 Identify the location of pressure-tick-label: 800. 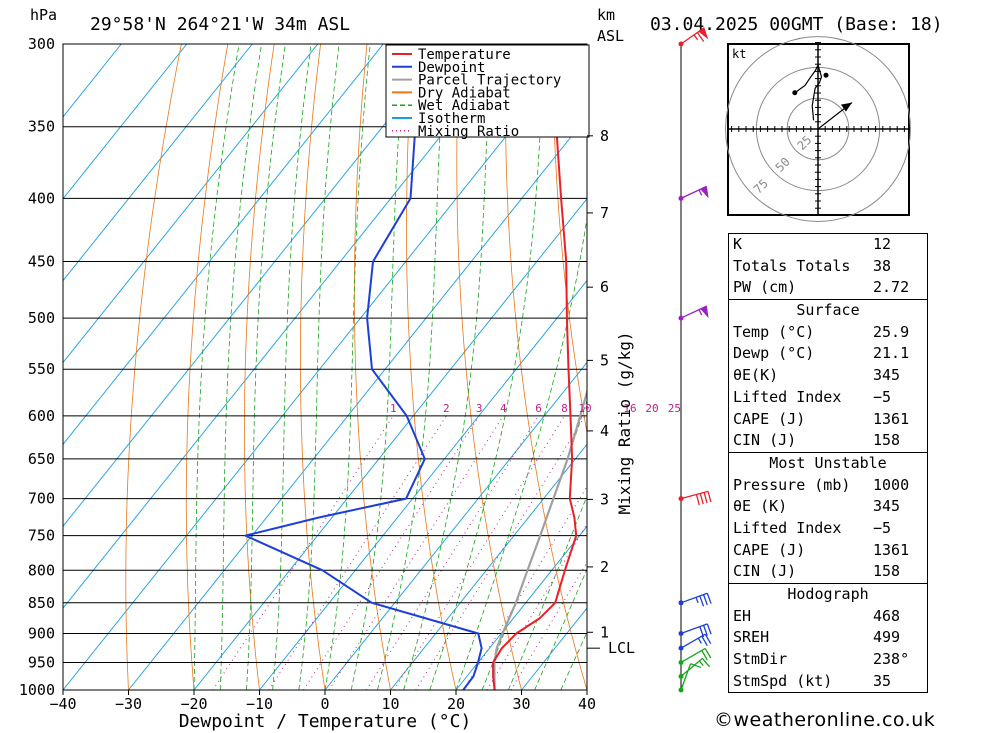
(41, 570).